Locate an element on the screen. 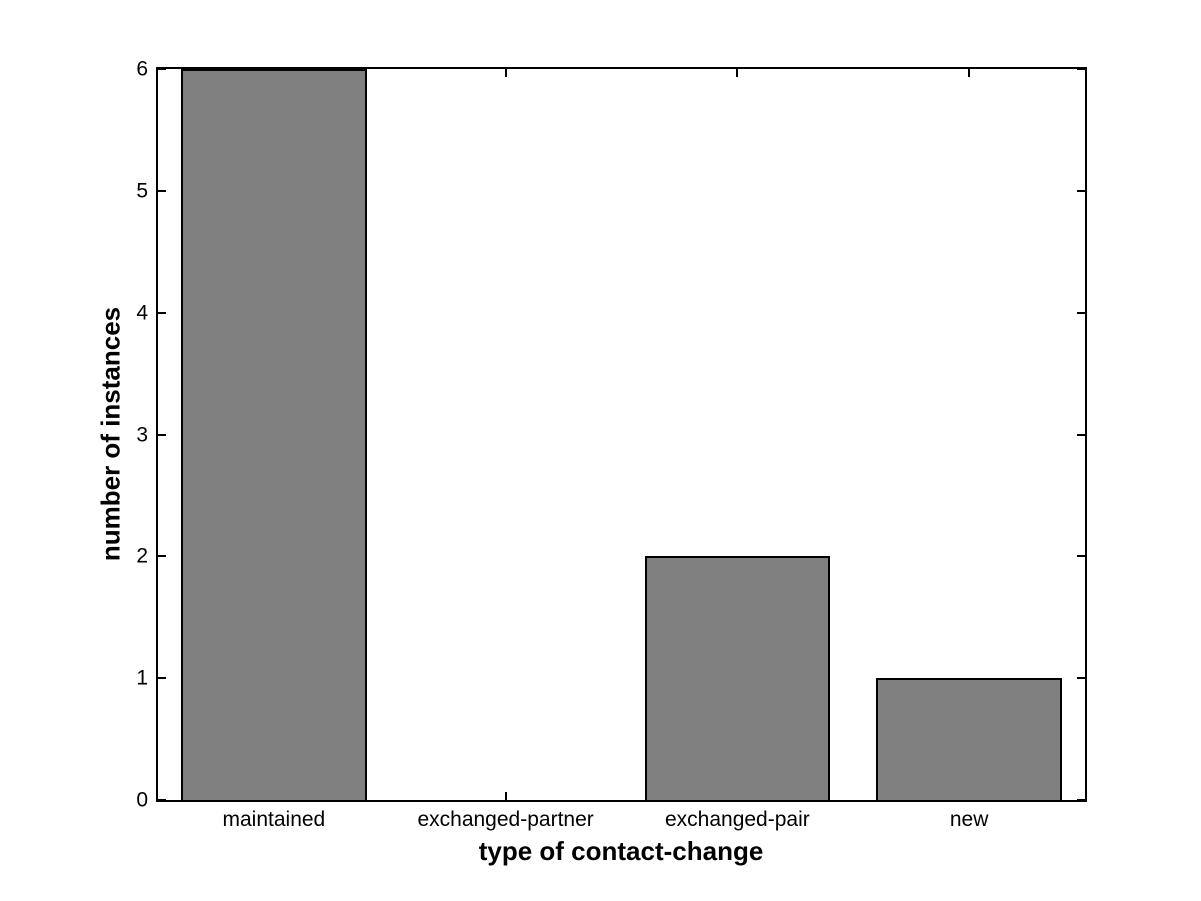  x-axis-title: type of contact-change is located at coordinates (621, 851).